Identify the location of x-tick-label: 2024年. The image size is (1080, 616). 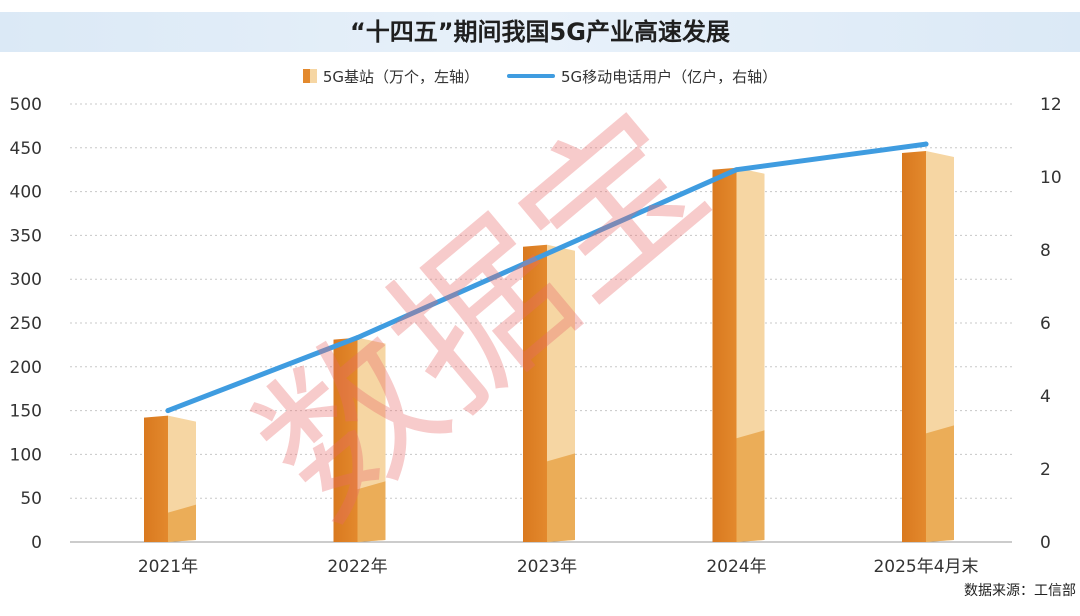
(736, 567).